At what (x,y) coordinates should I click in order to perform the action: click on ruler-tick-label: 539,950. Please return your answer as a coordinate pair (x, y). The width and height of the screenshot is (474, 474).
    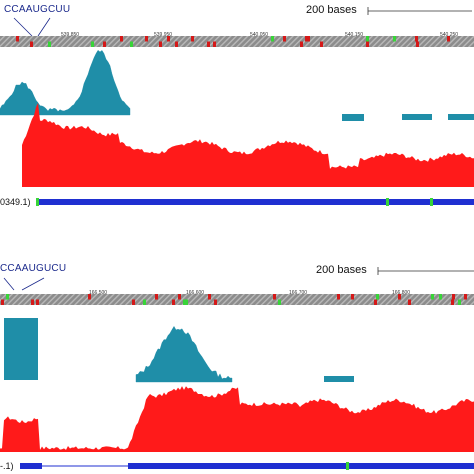
    Looking at the image, I should click on (163, 35).